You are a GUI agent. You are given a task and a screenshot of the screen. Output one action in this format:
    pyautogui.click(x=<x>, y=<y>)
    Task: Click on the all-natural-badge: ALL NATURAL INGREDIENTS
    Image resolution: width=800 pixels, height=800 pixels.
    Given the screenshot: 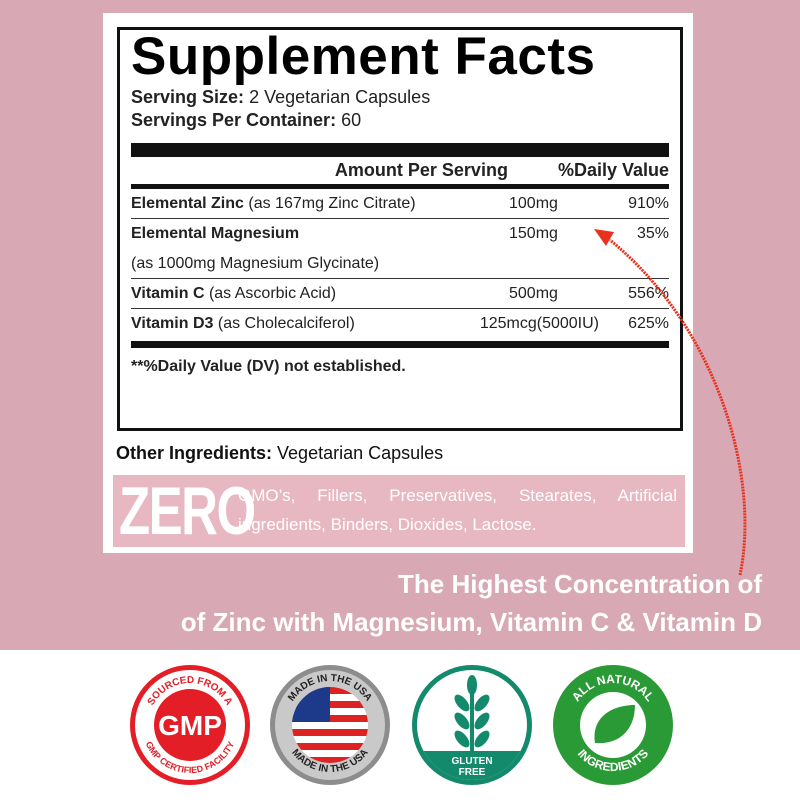 What is the action you would take?
    pyautogui.click(x=613, y=725)
    